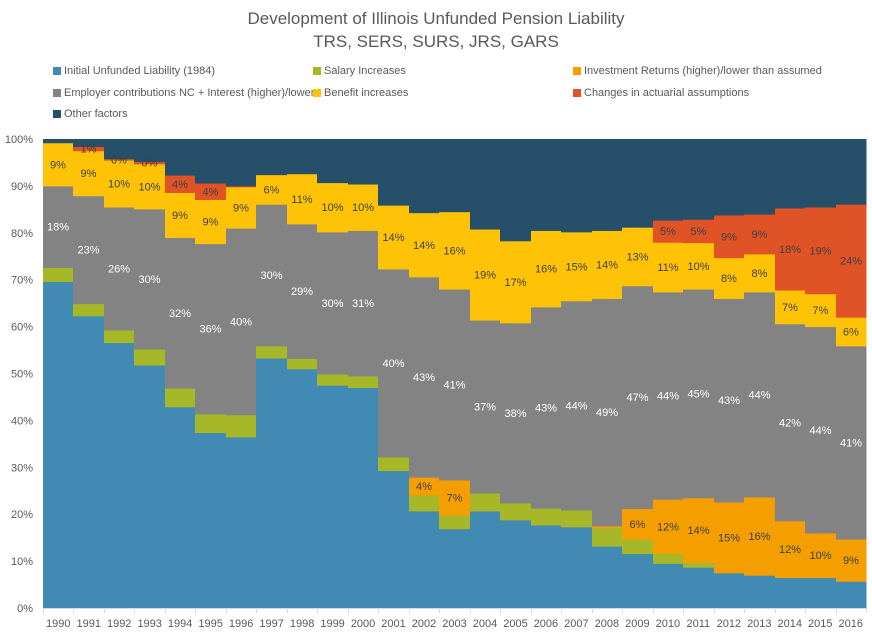 Image resolution: width=872 pixels, height=636 pixels. I want to click on x-tick-label: 2001, so click(393, 624).